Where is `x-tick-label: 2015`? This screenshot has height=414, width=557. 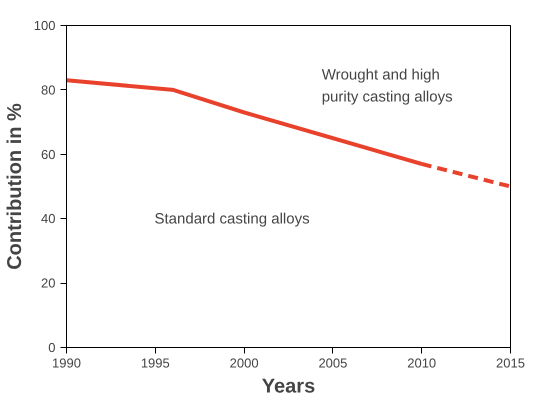 x-tick-label: 2015 is located at coordinates (510, 363).